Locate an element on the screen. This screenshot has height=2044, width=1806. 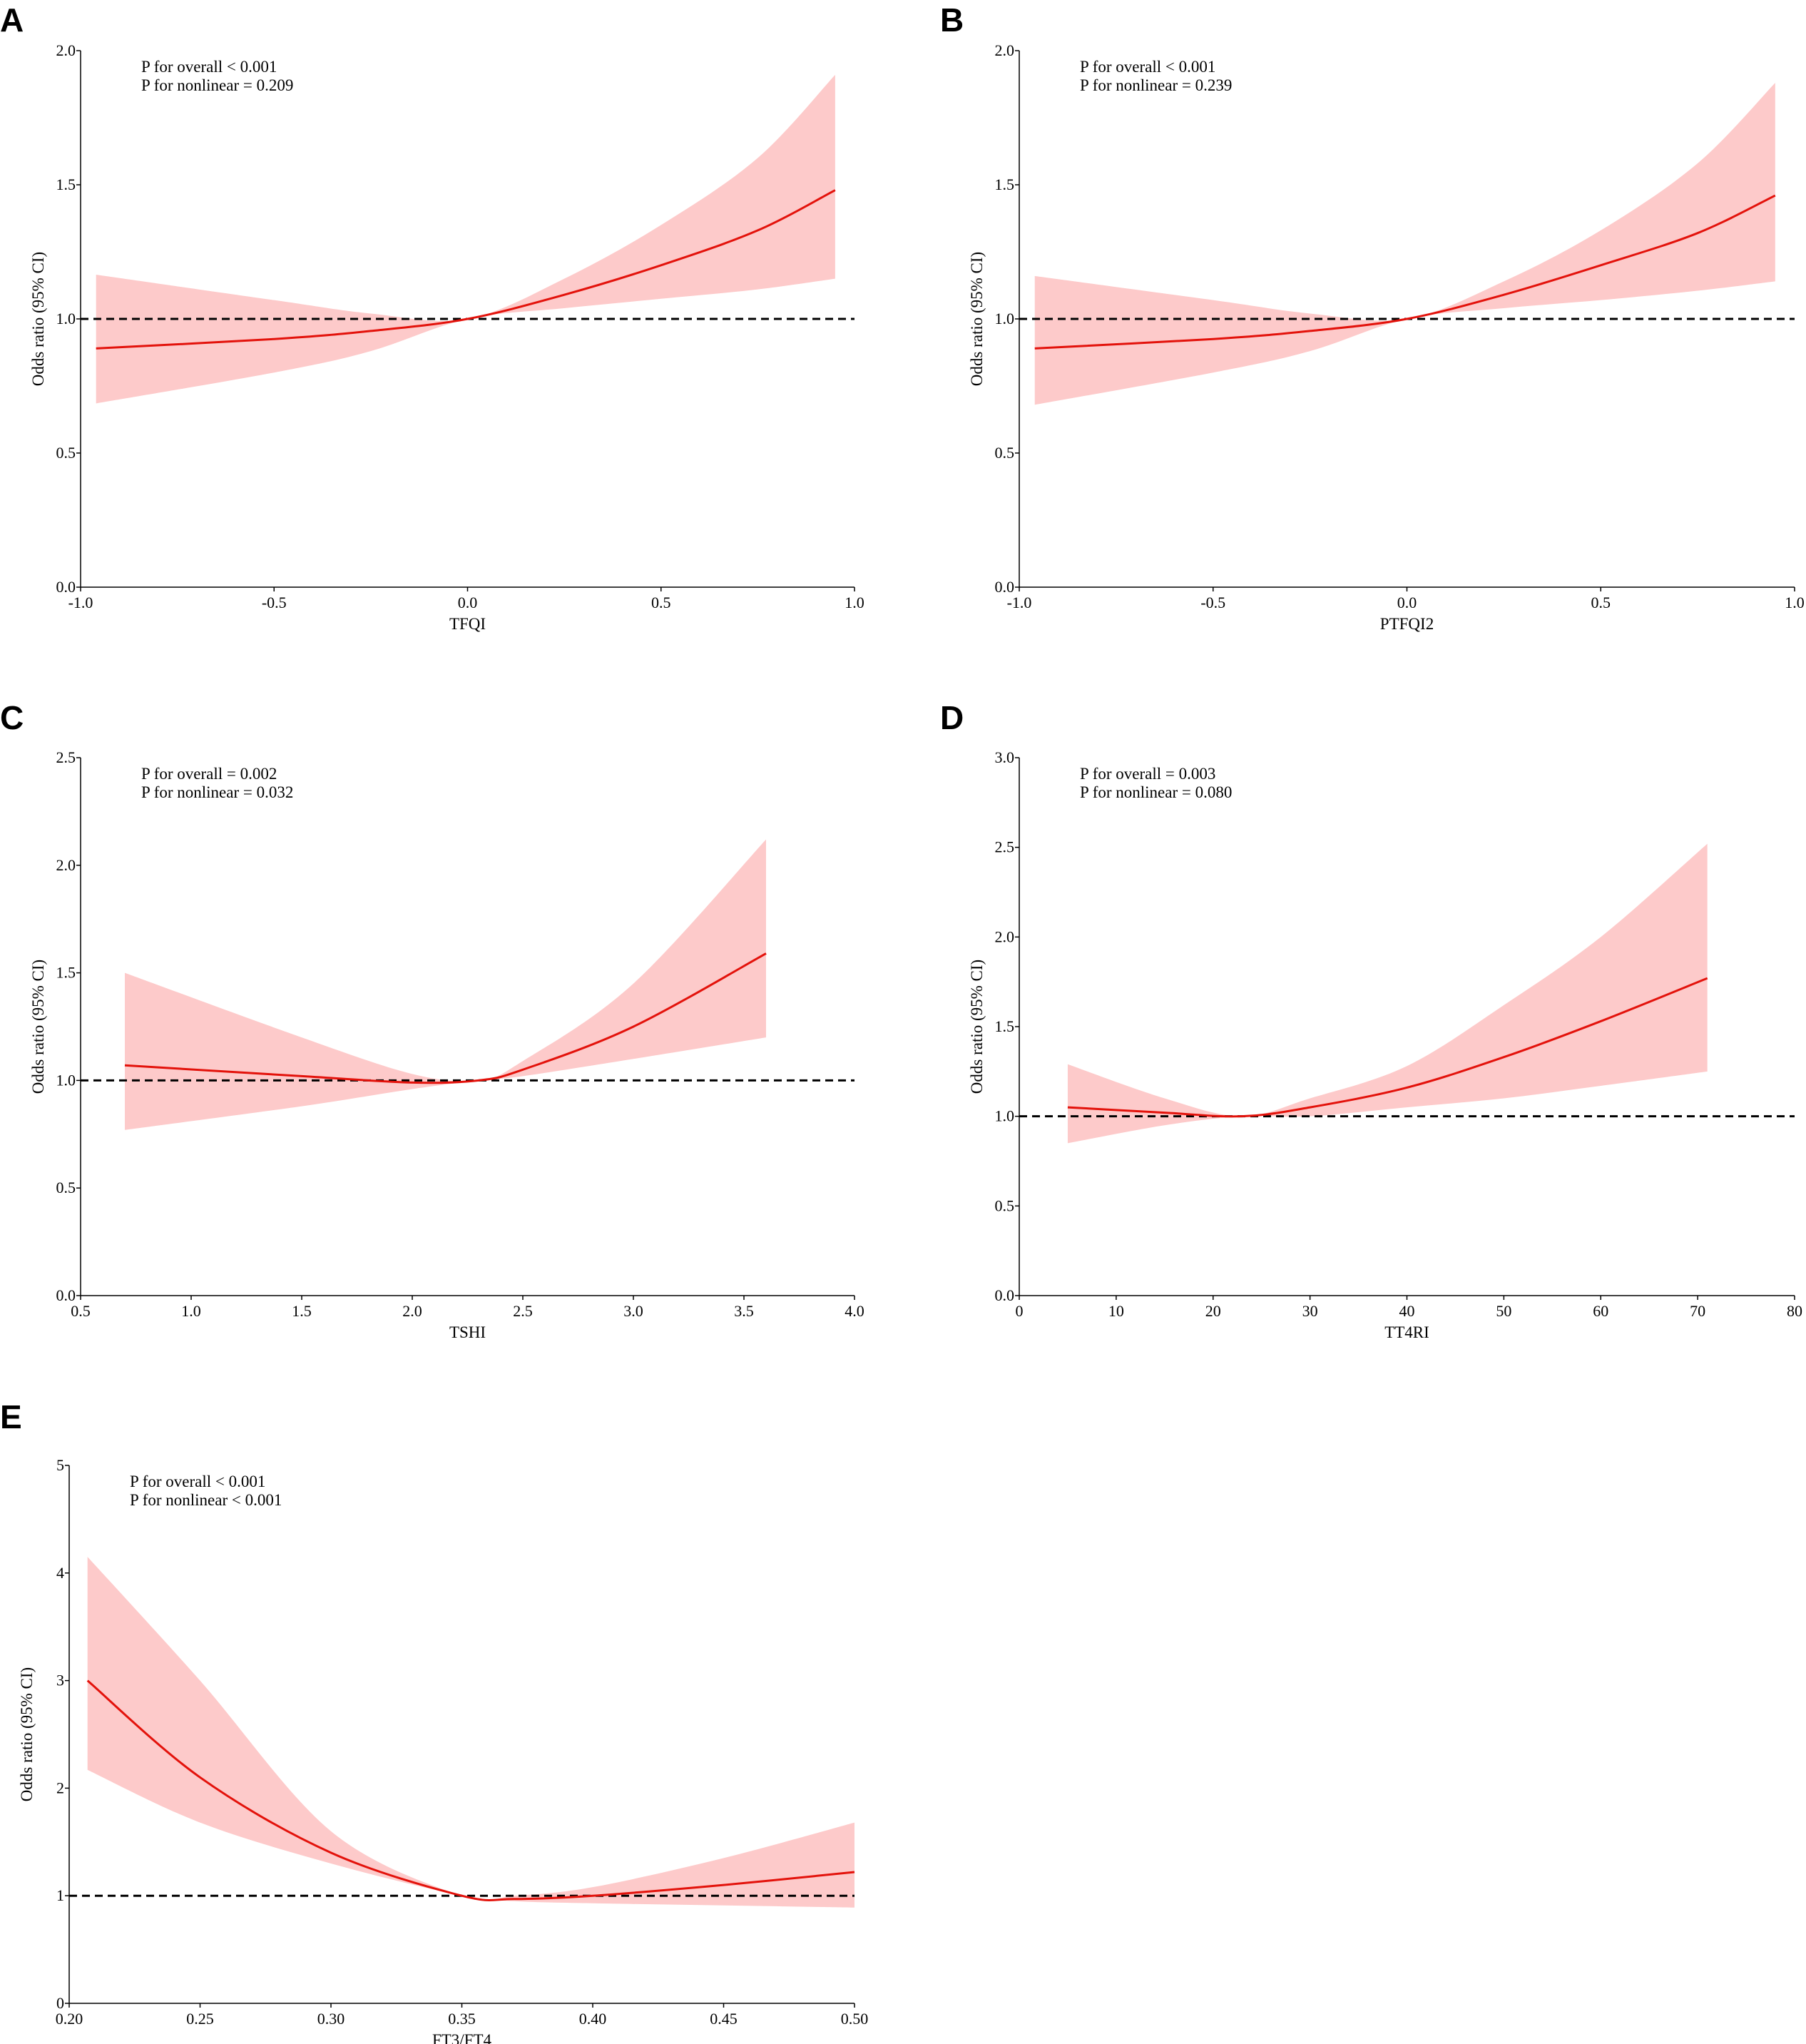
panel-letter: B is located at coordinates (952, 20).